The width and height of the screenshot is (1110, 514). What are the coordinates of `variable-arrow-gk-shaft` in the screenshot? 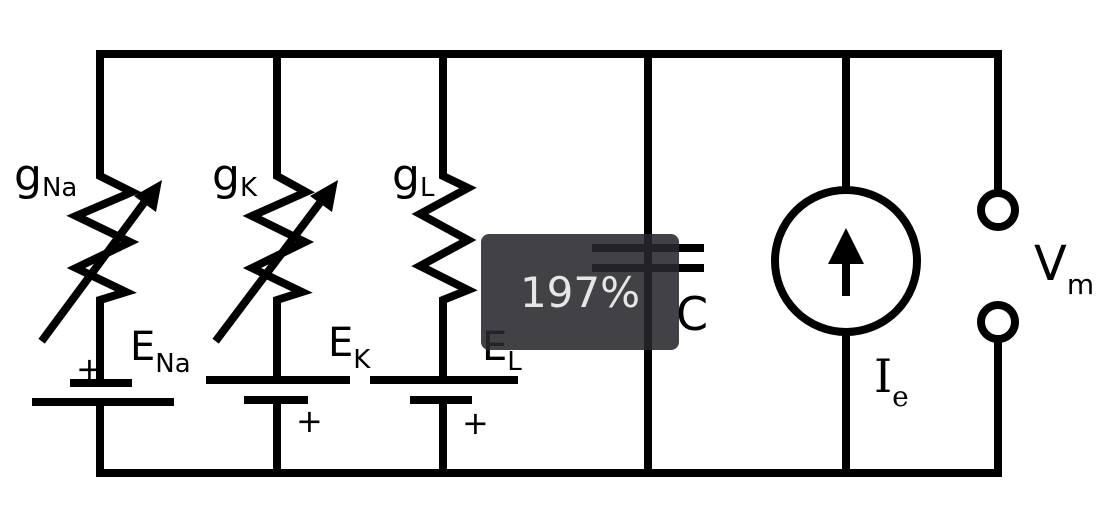 It's located at (273, 265).